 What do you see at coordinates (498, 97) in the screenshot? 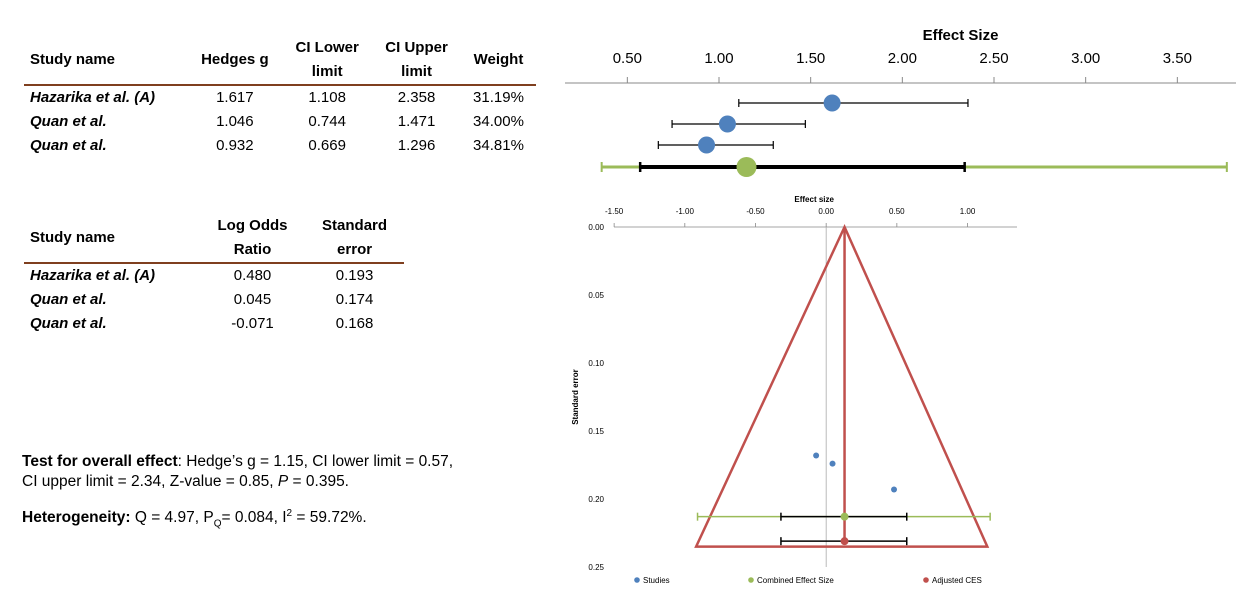
I see `value-cell: 31.19%` at bounding box center [498, 97].